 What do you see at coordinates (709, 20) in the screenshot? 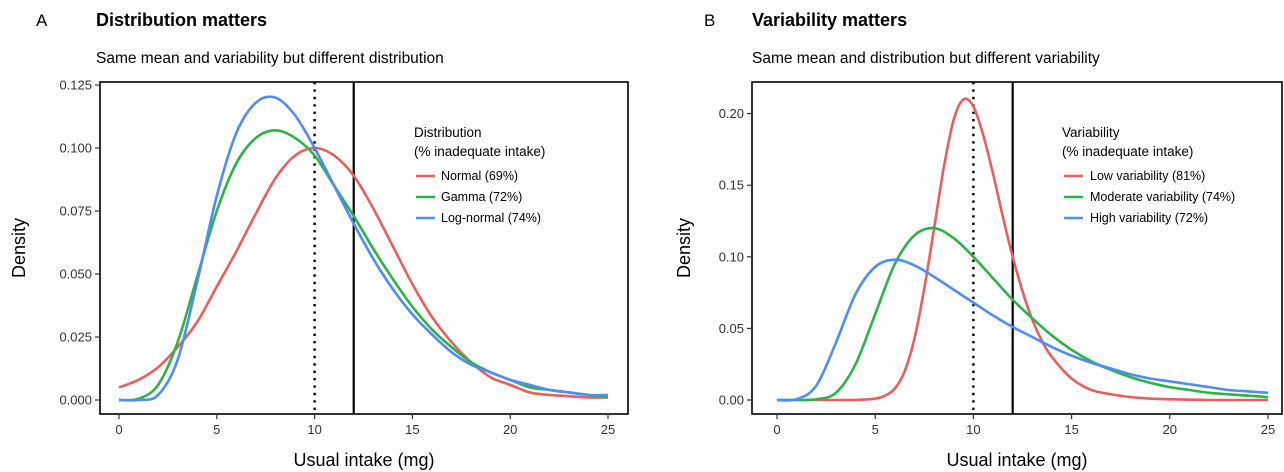
I see `panel-label: B` at bounding box center [709, 20].